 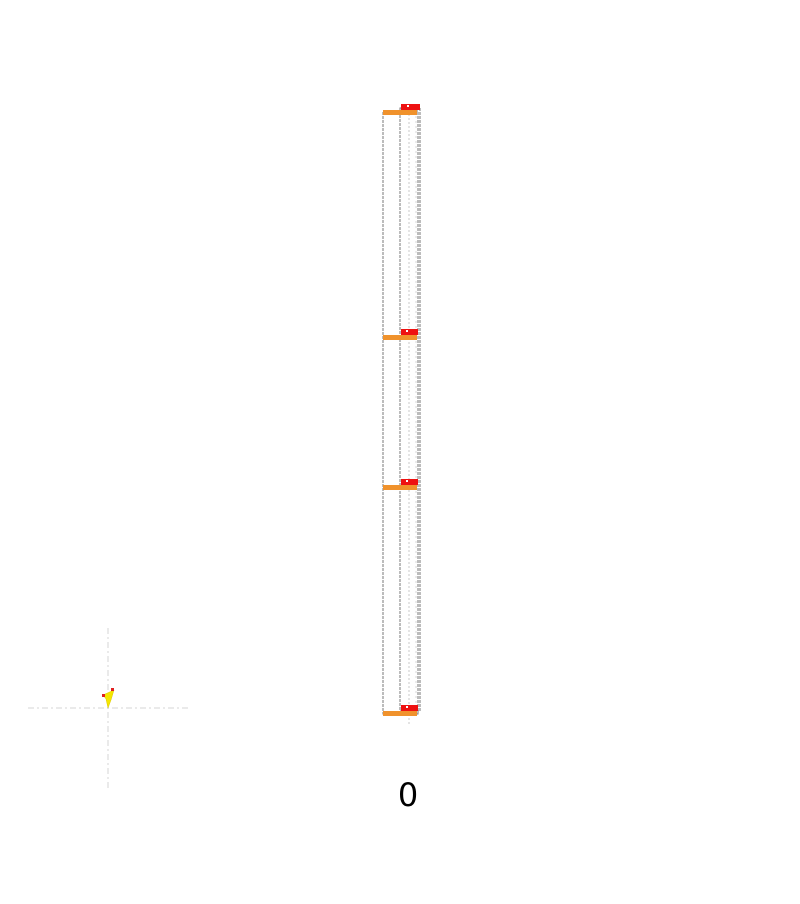 I want to click on origin-gizmo, so click(x=108, y=708).